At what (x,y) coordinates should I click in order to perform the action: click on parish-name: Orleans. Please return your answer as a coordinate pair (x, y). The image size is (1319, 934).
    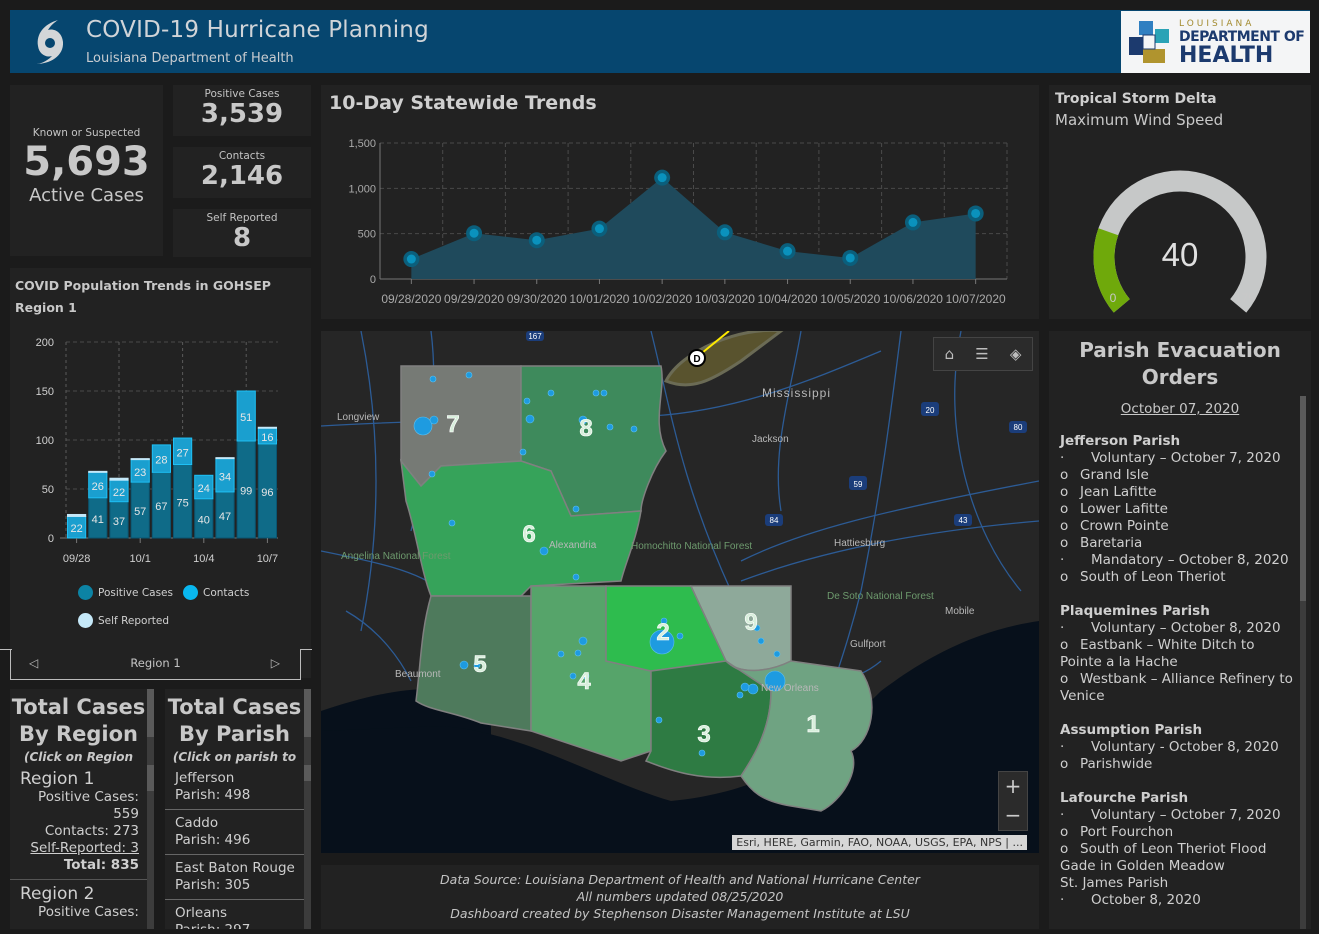
    Looking at the image, I should click on (201, 913).